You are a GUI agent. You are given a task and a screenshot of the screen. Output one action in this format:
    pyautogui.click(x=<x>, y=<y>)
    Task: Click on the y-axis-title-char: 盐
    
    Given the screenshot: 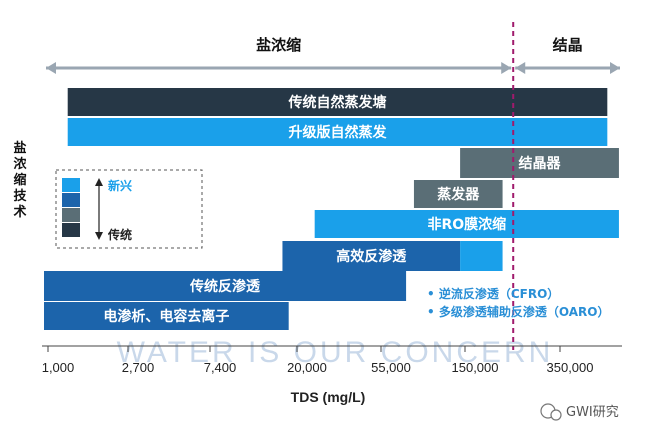 What is the action you would take?
    pyautogui.click(x=19, y=148)
    